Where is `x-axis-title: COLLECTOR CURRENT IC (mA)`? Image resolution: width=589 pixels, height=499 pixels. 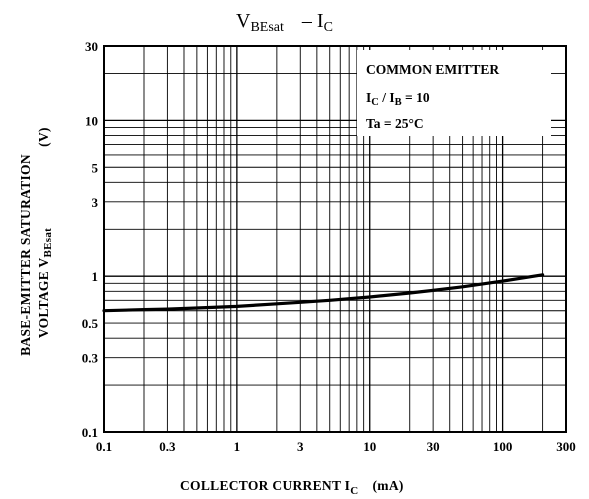
x-axis-title: COLLECTOR CURRENT IC (mA) is located at coordinates (292, 487).